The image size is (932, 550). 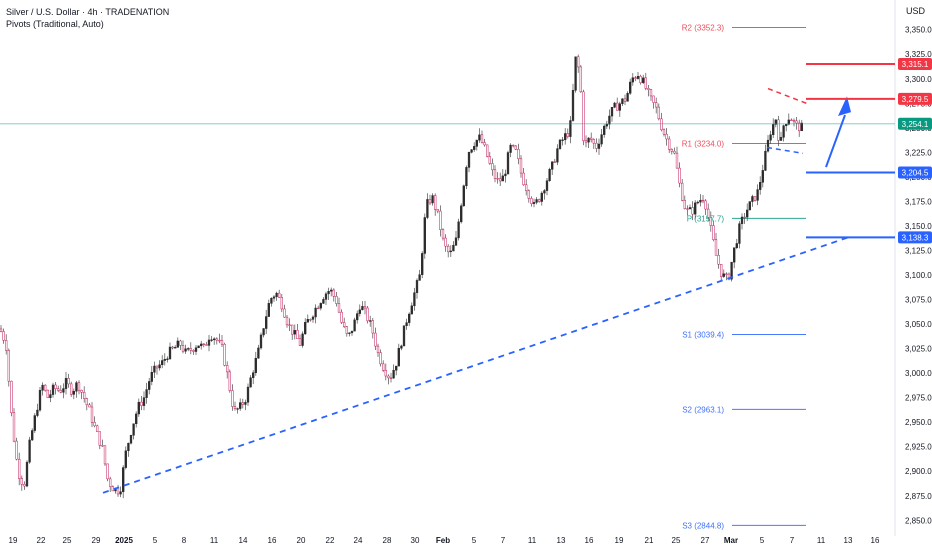 What do you see at coordinates (918, 54) in the screenshot?
I see `price-tick-label: 3,325.0` at bounding box center [918, 54].